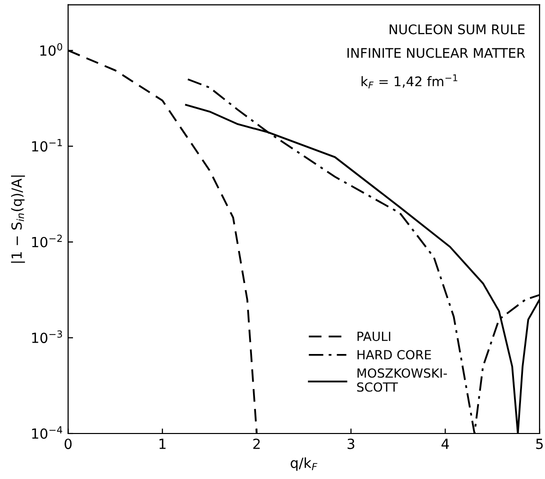  Describe the element at coordinates (394, 355) in the screenshot. I see `legend-label: HARD CORE` at that location.